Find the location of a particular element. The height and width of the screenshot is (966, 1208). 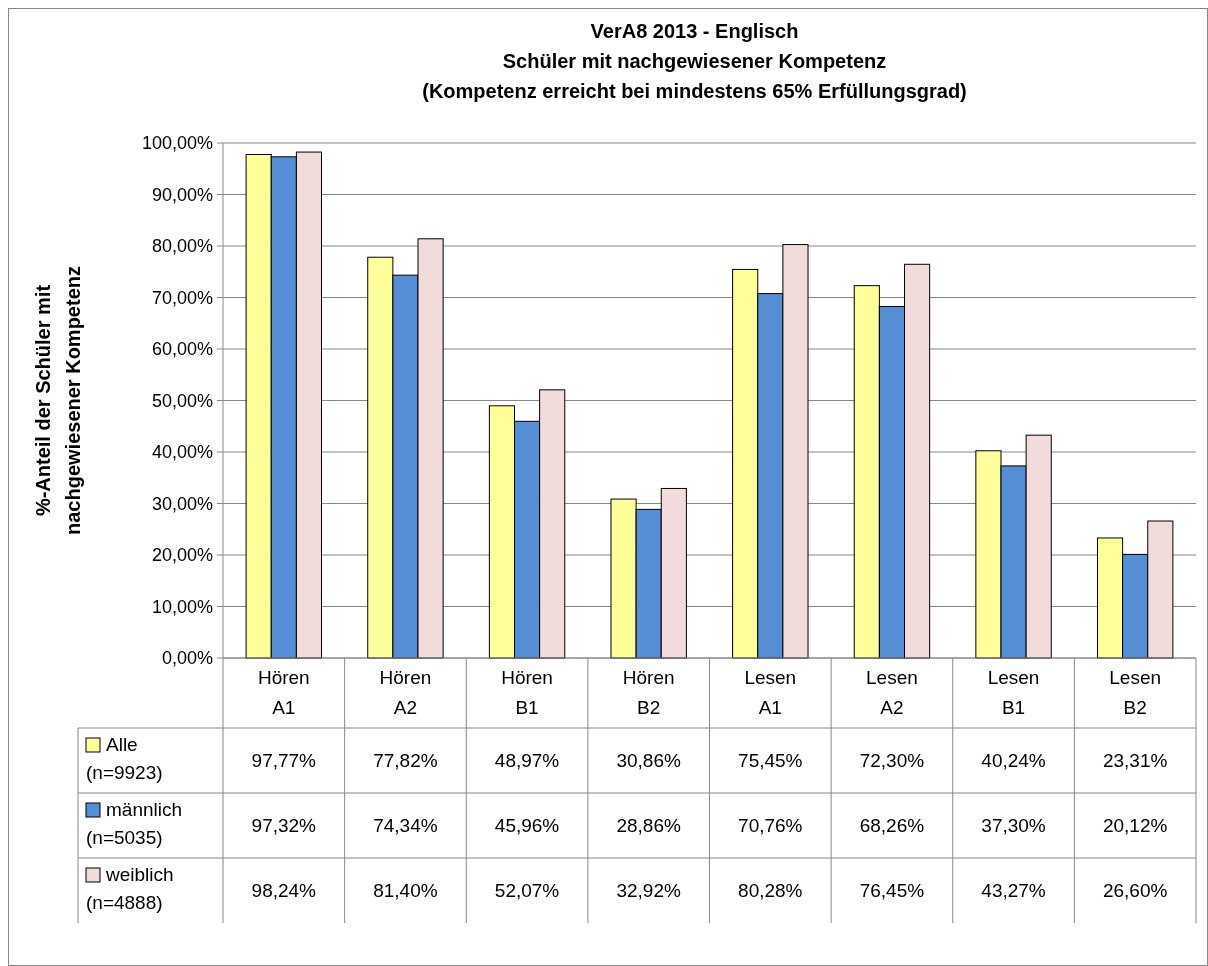

y-tick-label: 80,00% is located at coordinates (182, 246).